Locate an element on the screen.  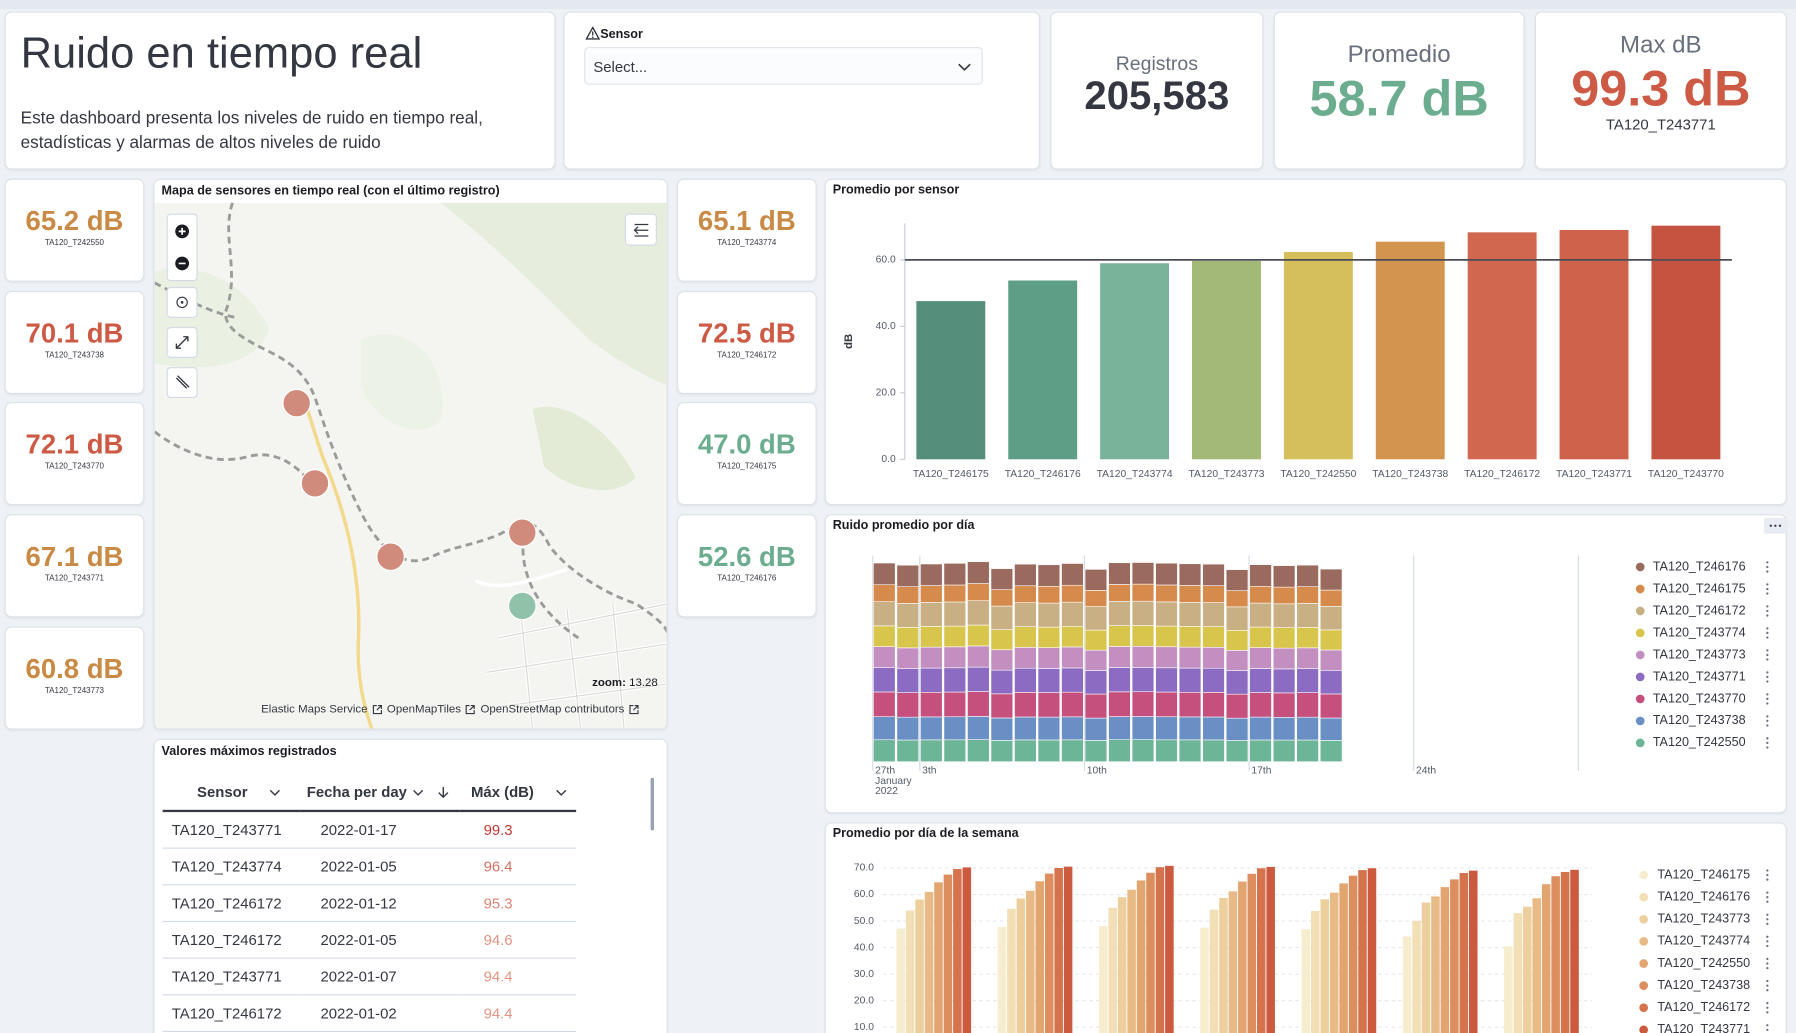
table-row: TA120_T243771 2022-01-07 94.4 is located at coordinates (369, 977).